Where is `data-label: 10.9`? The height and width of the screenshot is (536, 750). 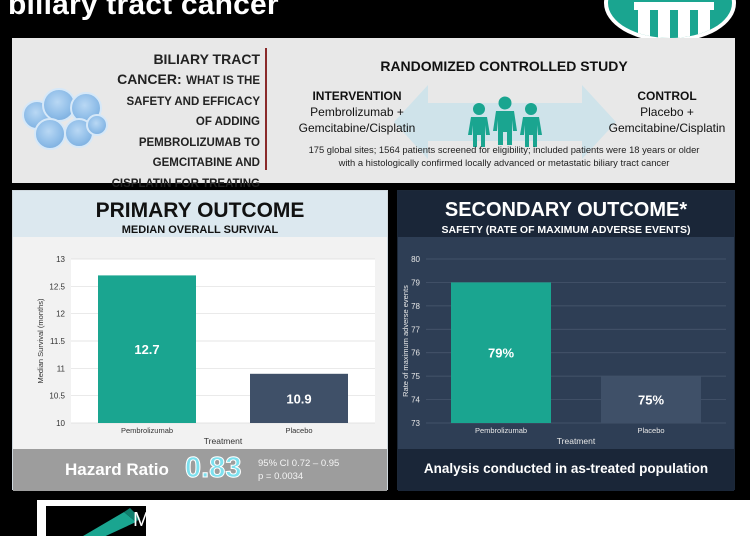
data-label: 10.9 is located at coordinates (298, 398).